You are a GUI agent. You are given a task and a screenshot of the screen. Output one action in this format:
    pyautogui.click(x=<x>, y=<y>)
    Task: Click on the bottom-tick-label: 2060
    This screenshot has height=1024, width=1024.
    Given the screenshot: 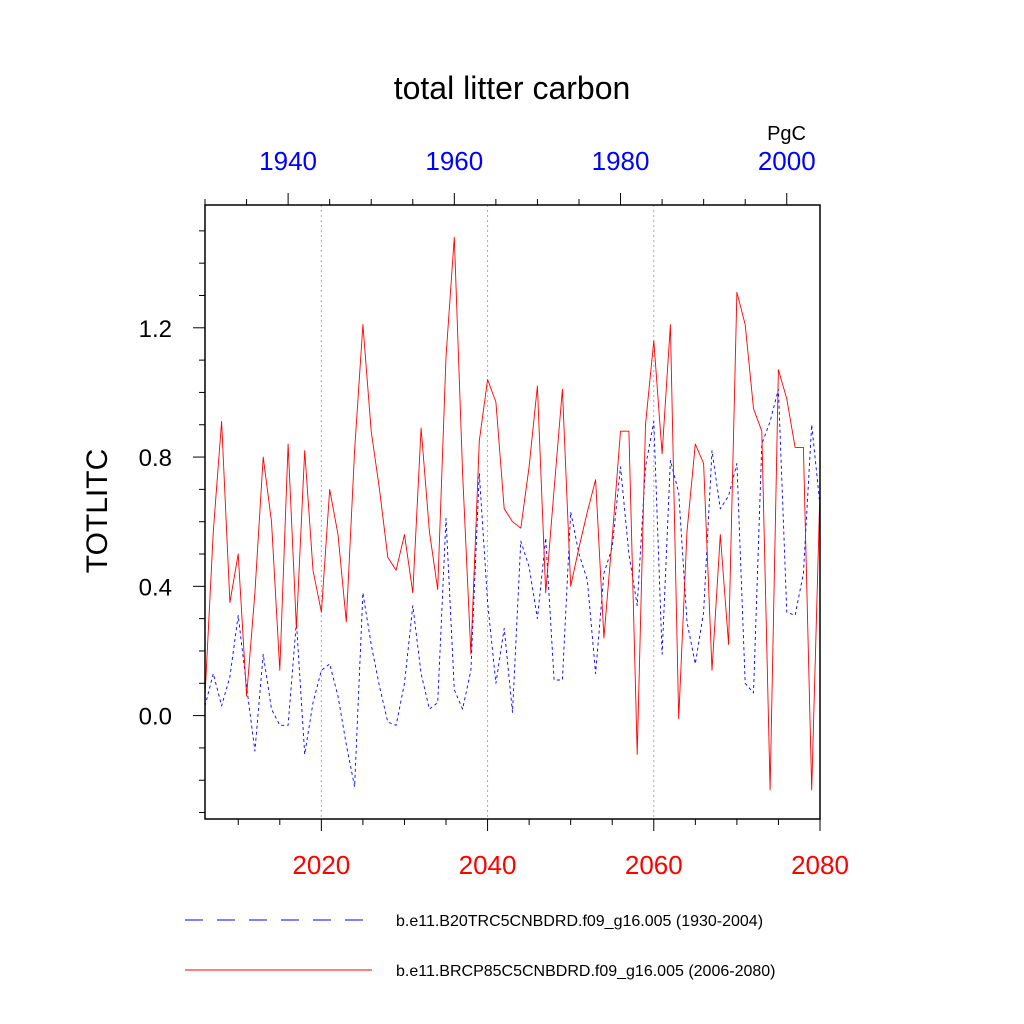 What is the action you would take?
    pyautogui.click(x=654, y=865)
    